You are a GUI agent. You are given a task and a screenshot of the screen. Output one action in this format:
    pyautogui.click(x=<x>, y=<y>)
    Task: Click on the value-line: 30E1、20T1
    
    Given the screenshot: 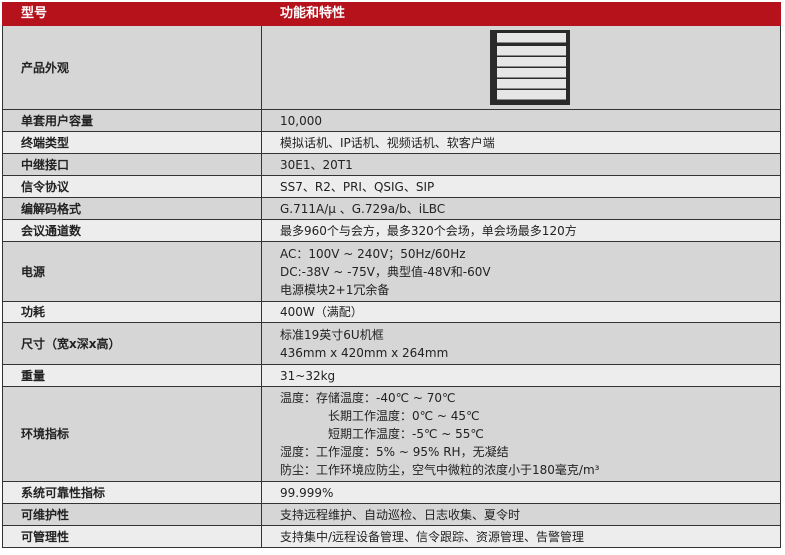 What is the action you would take?
    pyautogui.click(x=316, y=164)
    